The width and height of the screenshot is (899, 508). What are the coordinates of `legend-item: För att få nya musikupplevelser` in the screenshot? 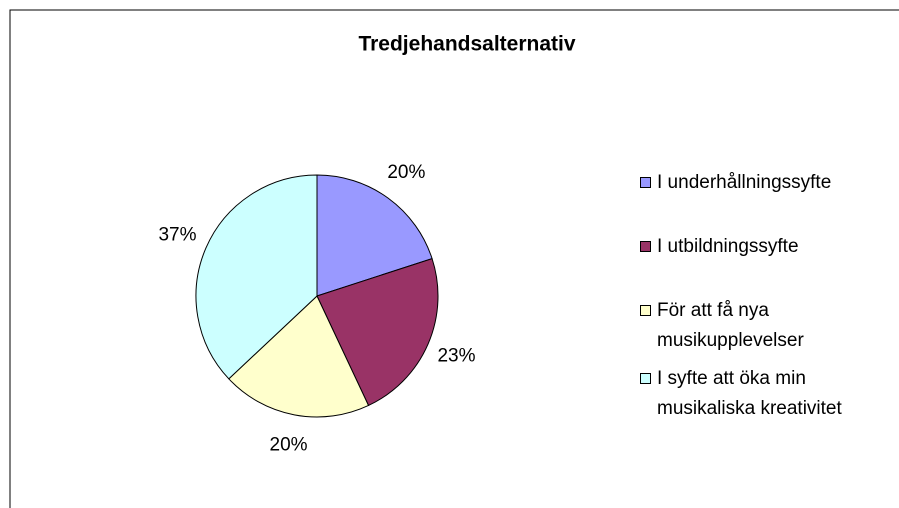 It's located at (767, 326).